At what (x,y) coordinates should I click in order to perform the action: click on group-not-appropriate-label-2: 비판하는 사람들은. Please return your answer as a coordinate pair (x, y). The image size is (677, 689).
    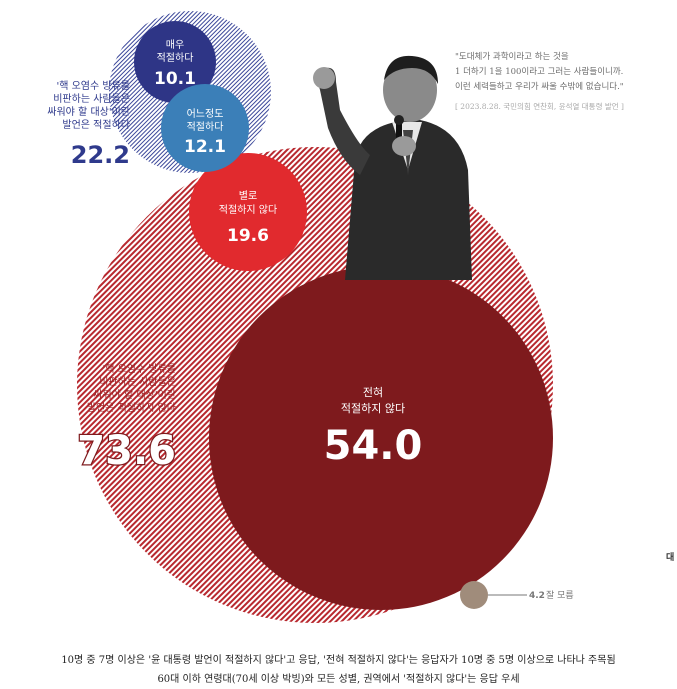
    Looking at the image, I should click on (137, 381).